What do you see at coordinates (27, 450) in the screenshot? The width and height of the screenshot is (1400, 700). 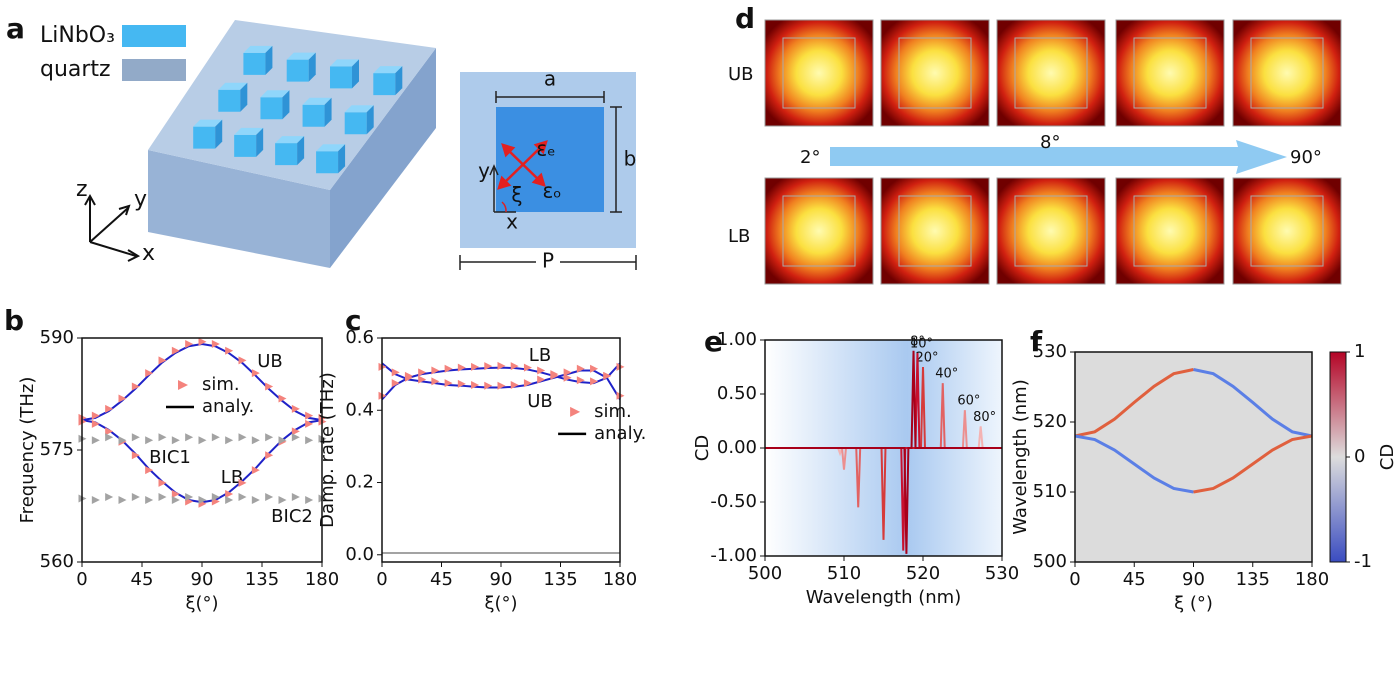 I see `y-axis-label: Frequency (THz)` at bounding box center [27, 450].